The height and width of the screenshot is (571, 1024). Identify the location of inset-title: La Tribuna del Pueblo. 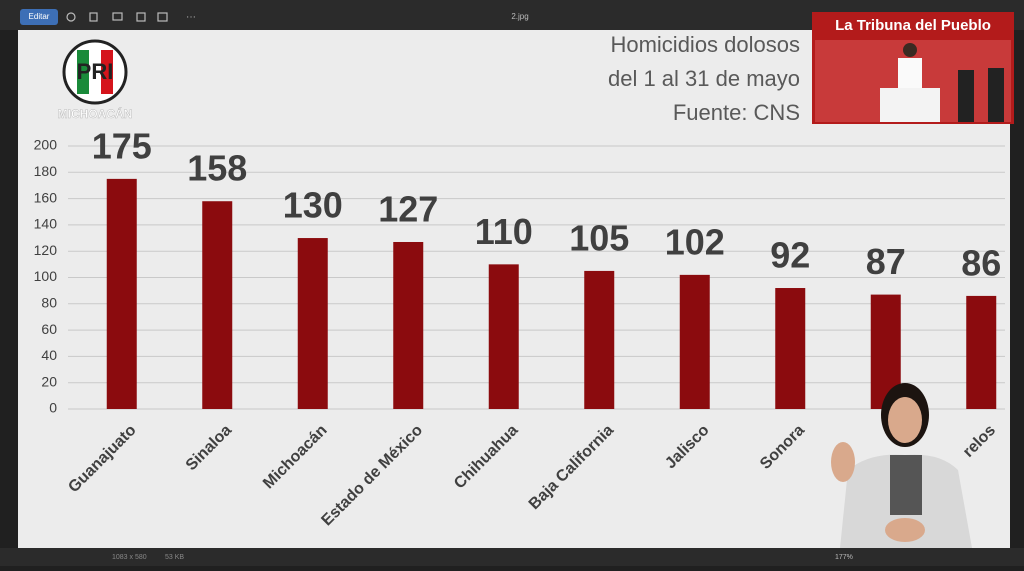
(913, 25).